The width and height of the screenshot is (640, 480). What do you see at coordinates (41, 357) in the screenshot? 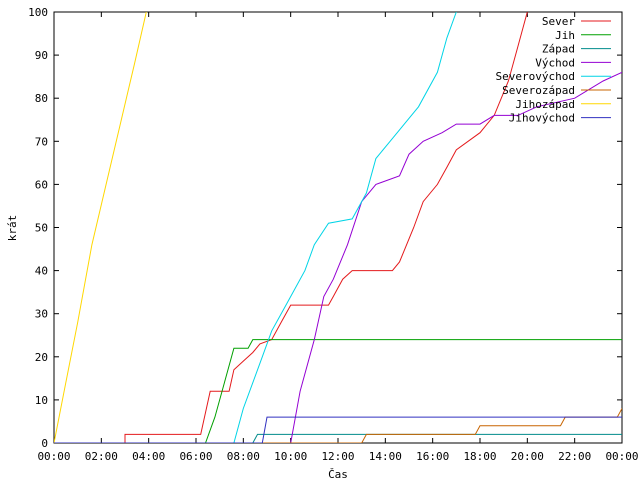
I see `y-tick-label: 20` at bounding box center [41, 357].